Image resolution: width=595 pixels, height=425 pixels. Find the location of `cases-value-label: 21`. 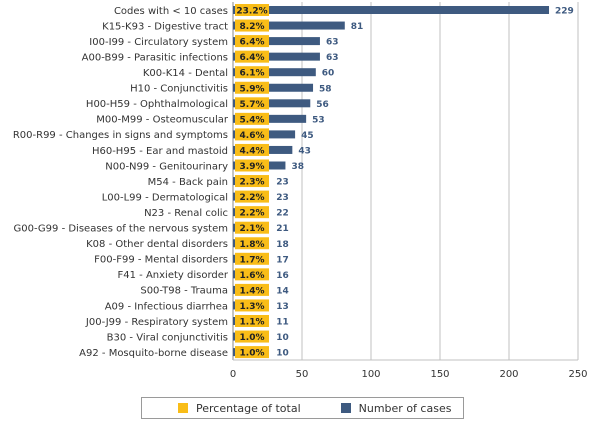

cases-value-label: 21 is located at coordinates (282, 229).